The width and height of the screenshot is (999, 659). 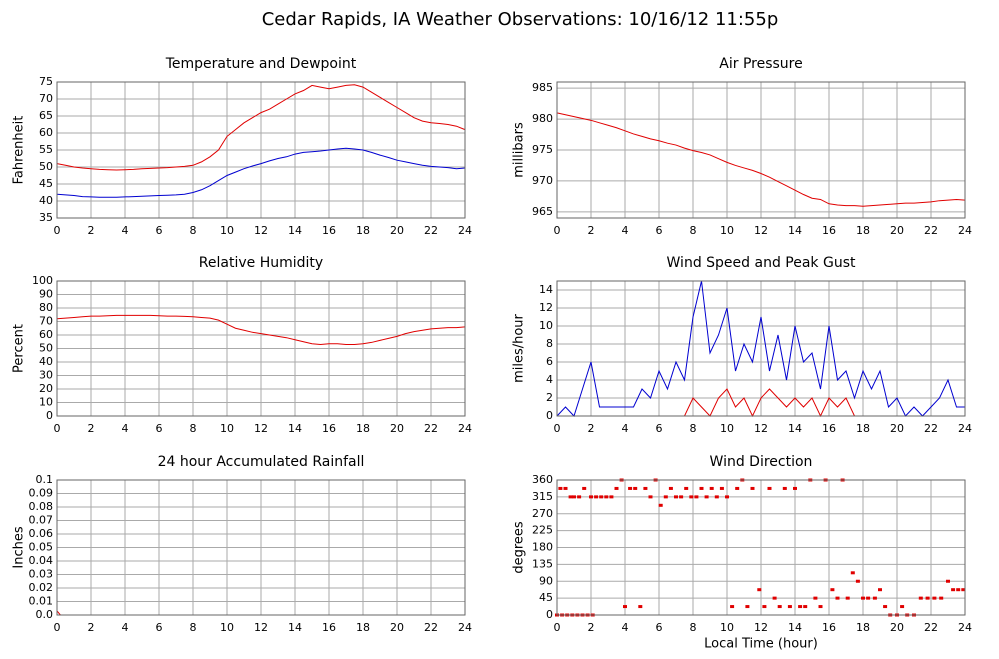 I want to click on y-axis-label: miles/hour, so click(x=519, y=347).